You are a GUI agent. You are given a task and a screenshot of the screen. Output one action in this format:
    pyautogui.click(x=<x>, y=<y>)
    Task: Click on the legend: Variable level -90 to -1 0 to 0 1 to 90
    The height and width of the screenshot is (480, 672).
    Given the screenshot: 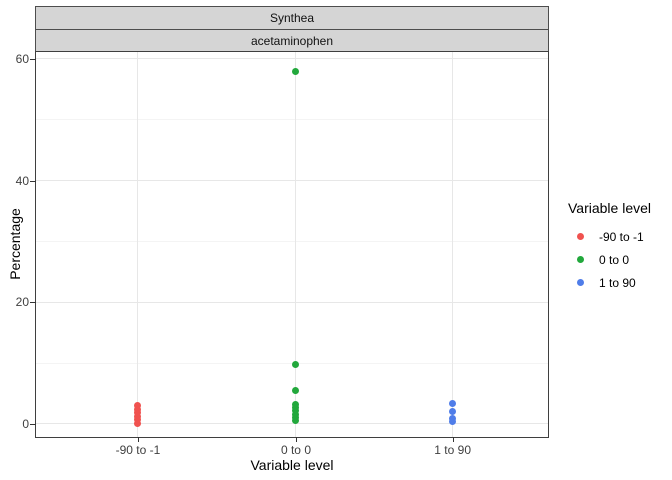 What is the action you would take?
    pyautogui.click(x=608, y=247)
    